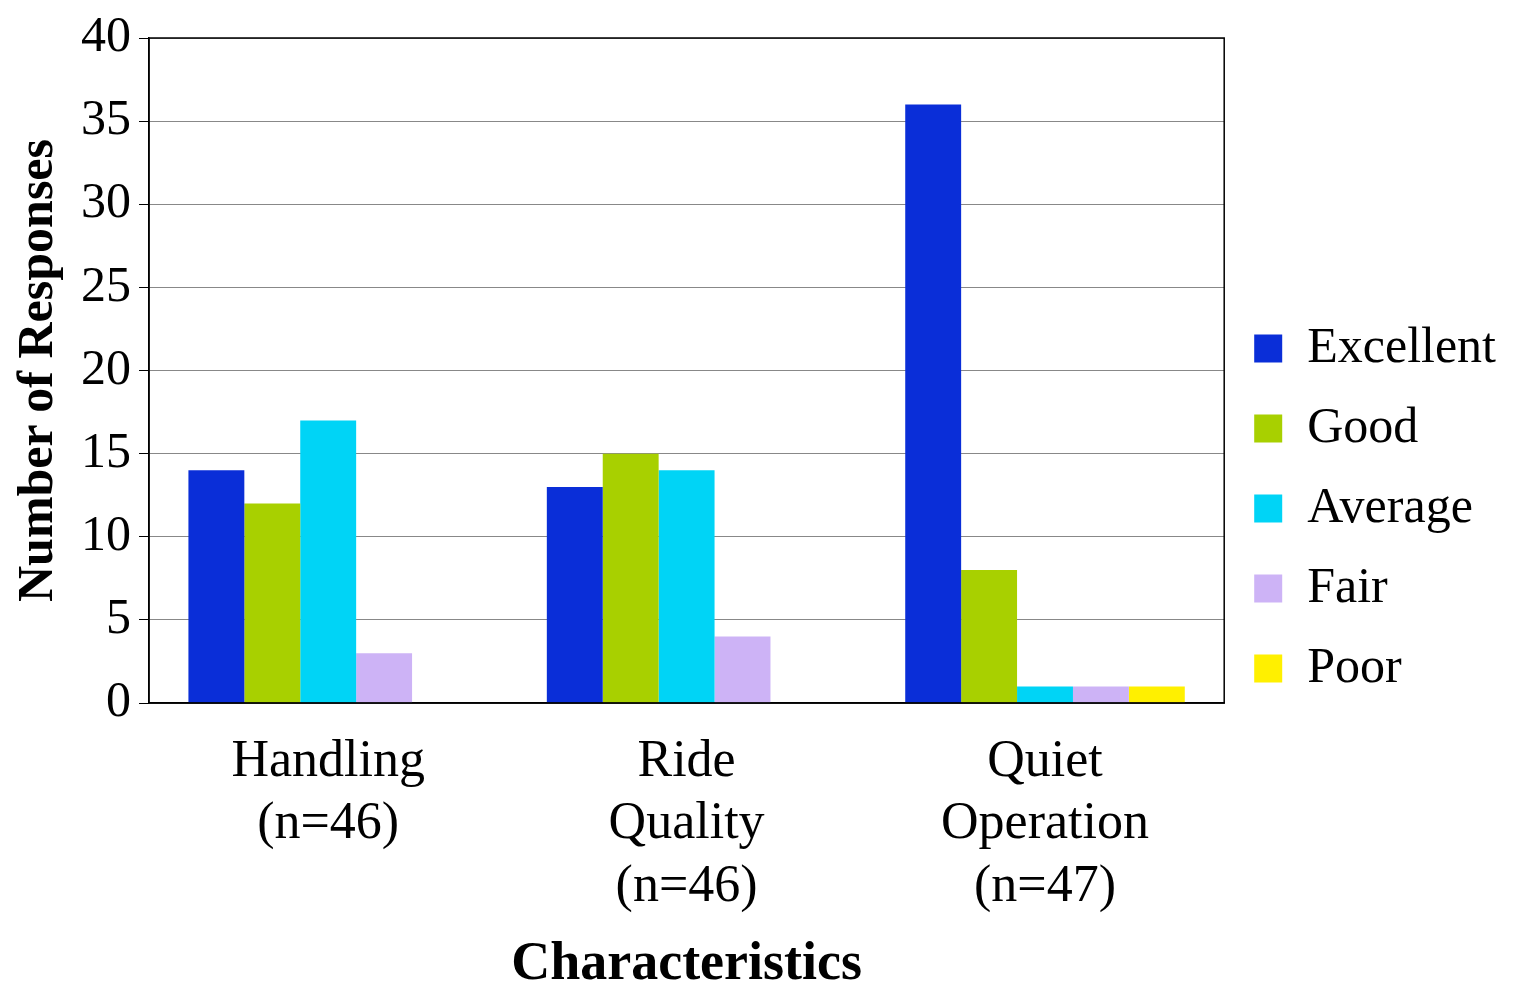 The height and width of the screenshot is (1002, 1516). Describe the element at coordinates (106, 532) in the screenshot. I see `y-tick-label: 10` at that location.